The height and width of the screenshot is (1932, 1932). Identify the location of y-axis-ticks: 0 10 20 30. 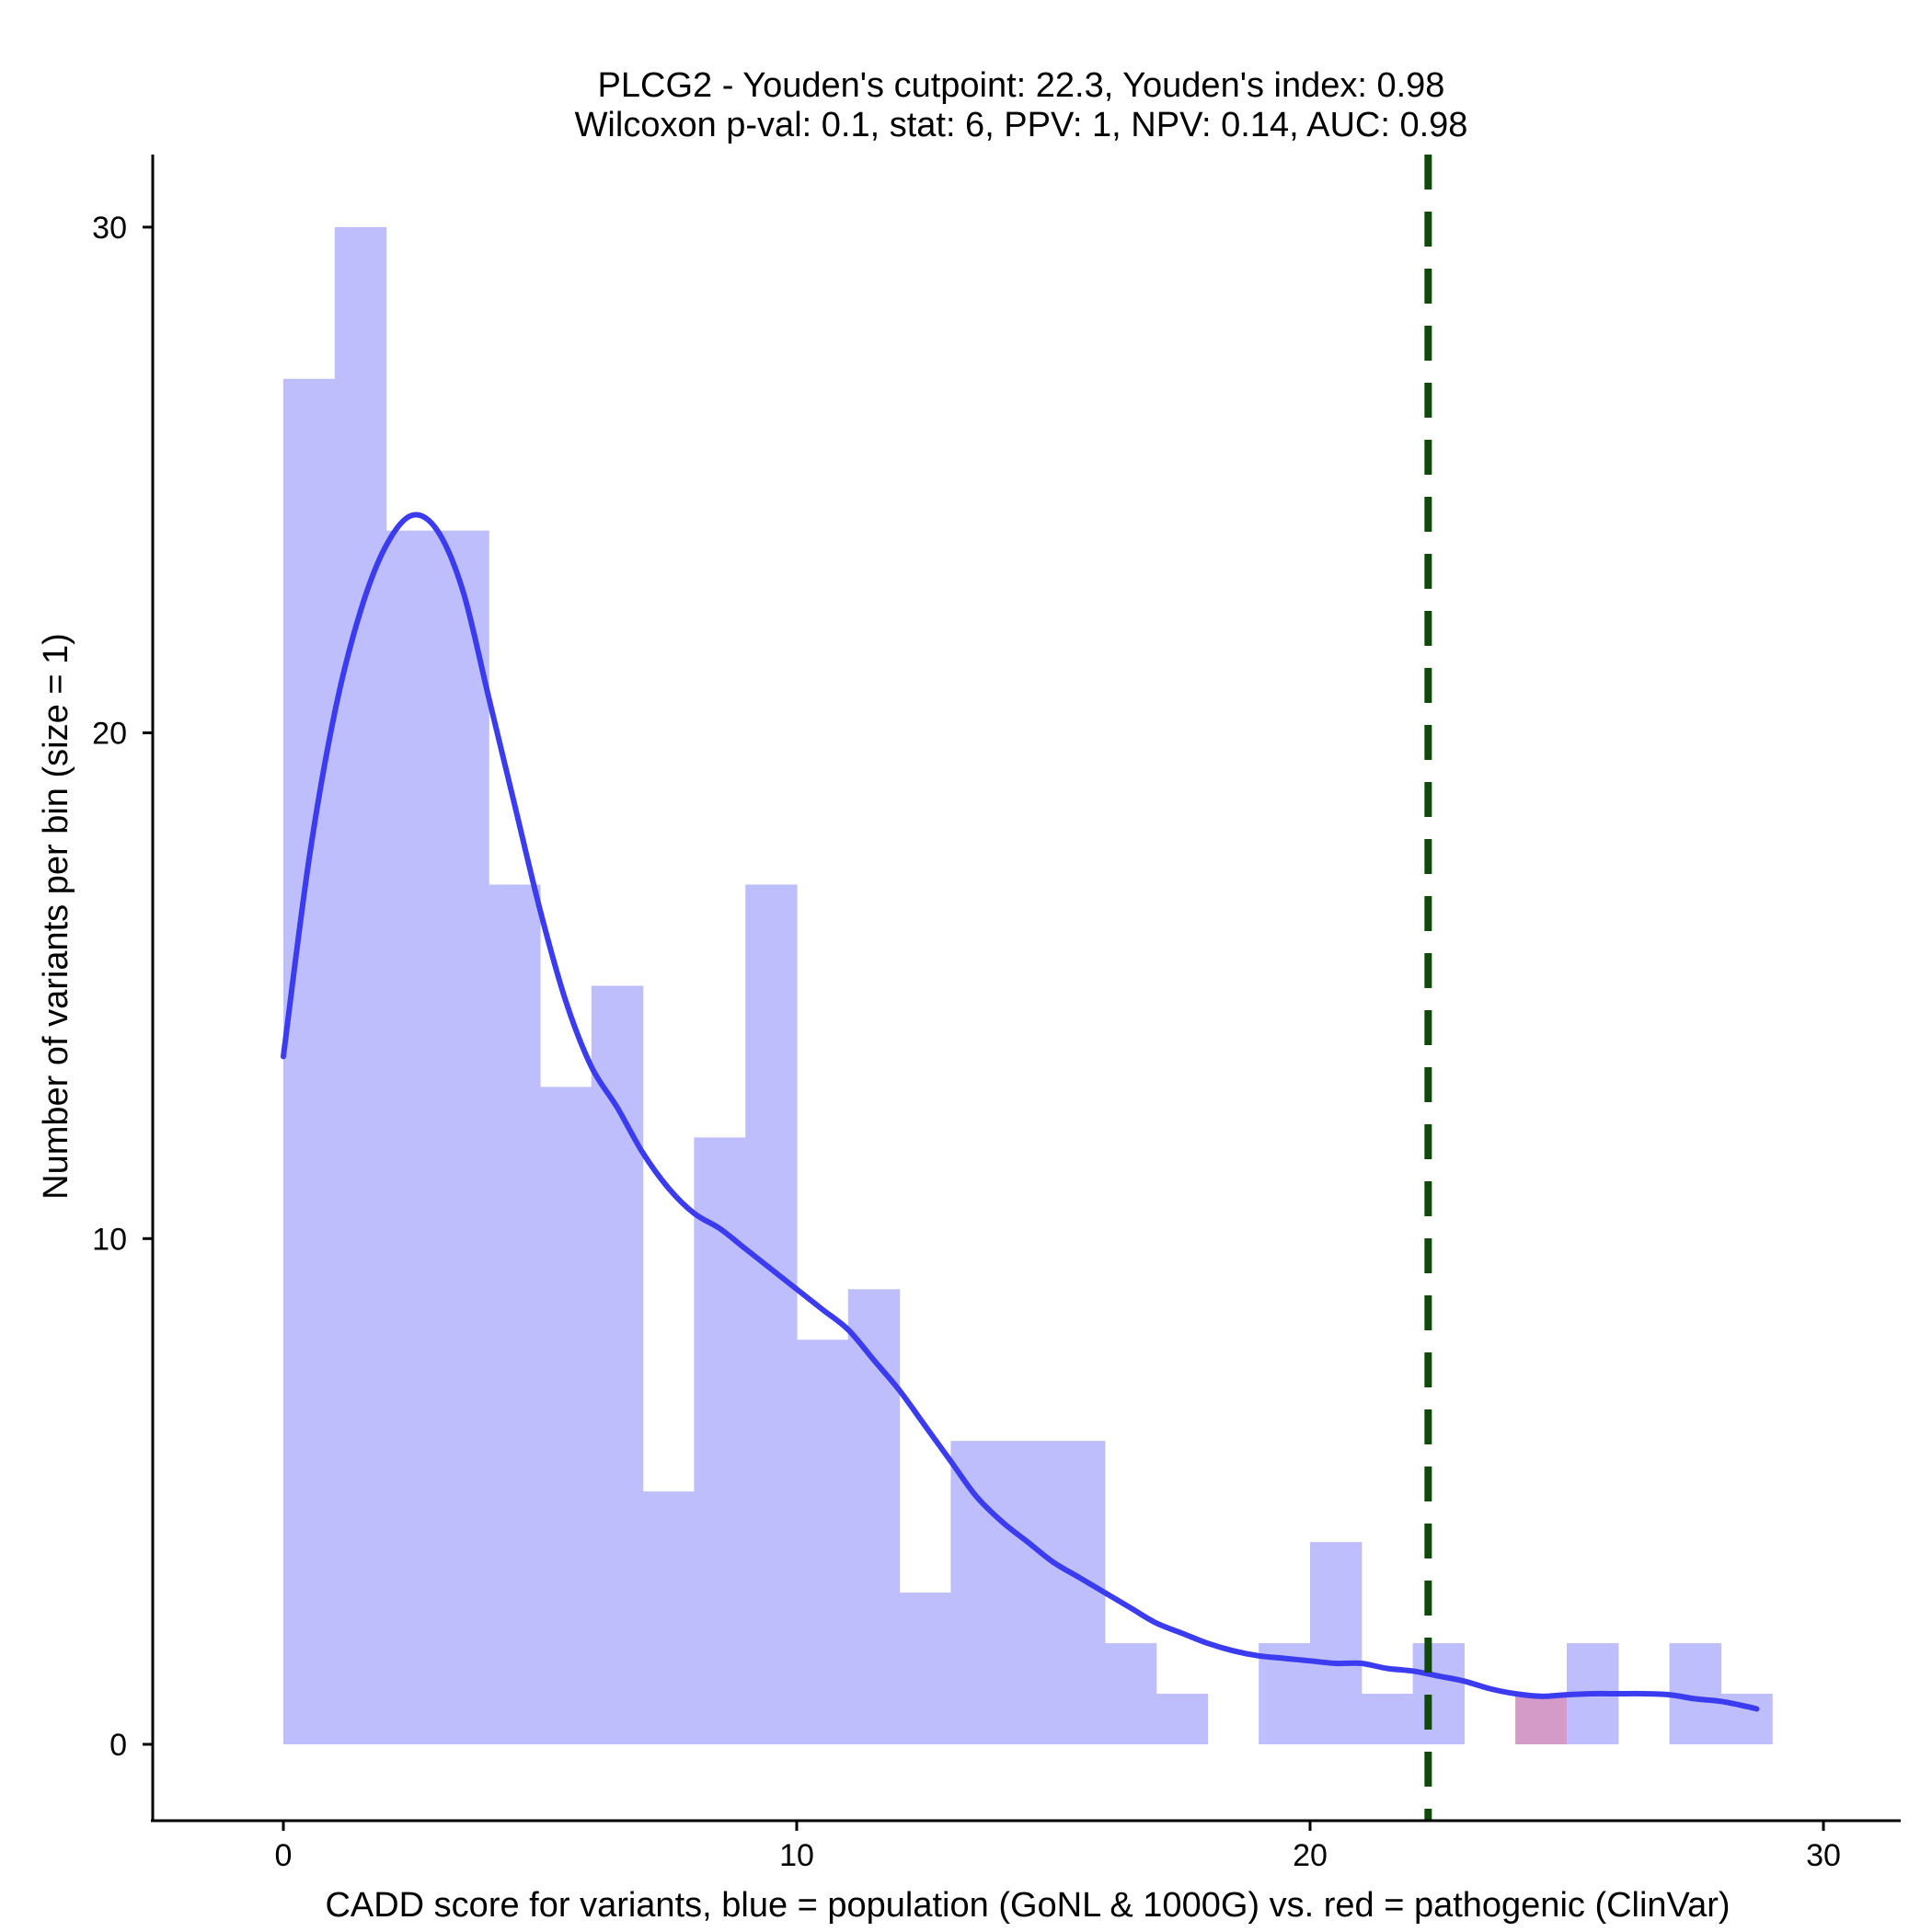
(122, 987).